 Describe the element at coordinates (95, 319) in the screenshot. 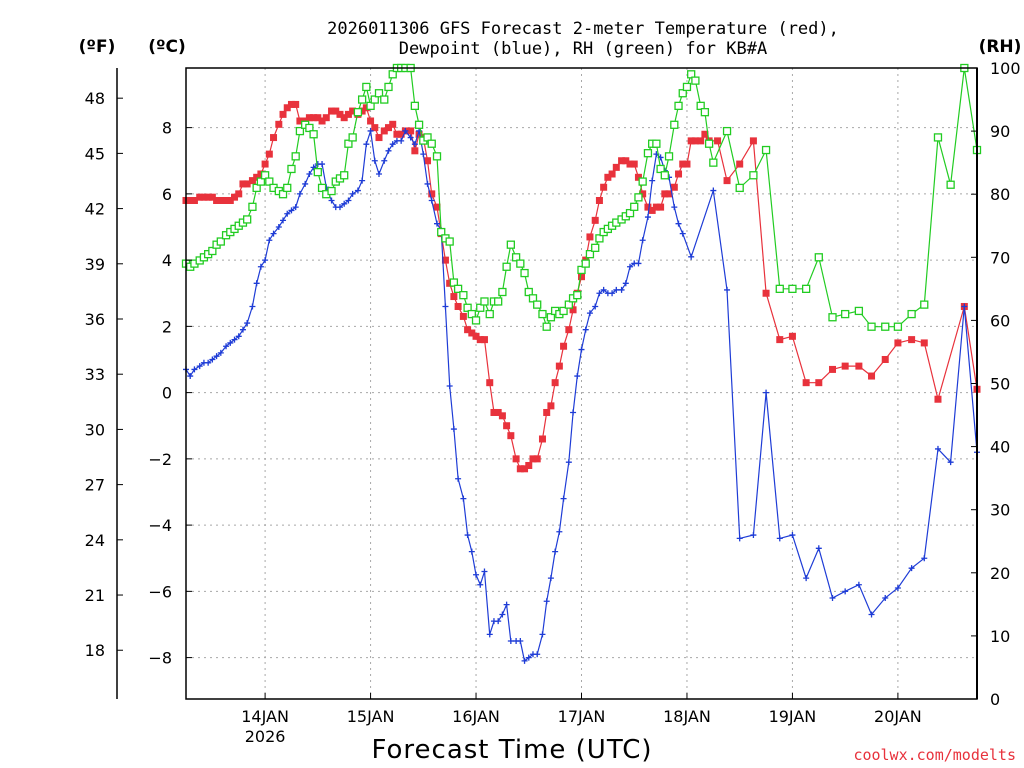

I see `fahrenheit-tick-label: 36` at that location.